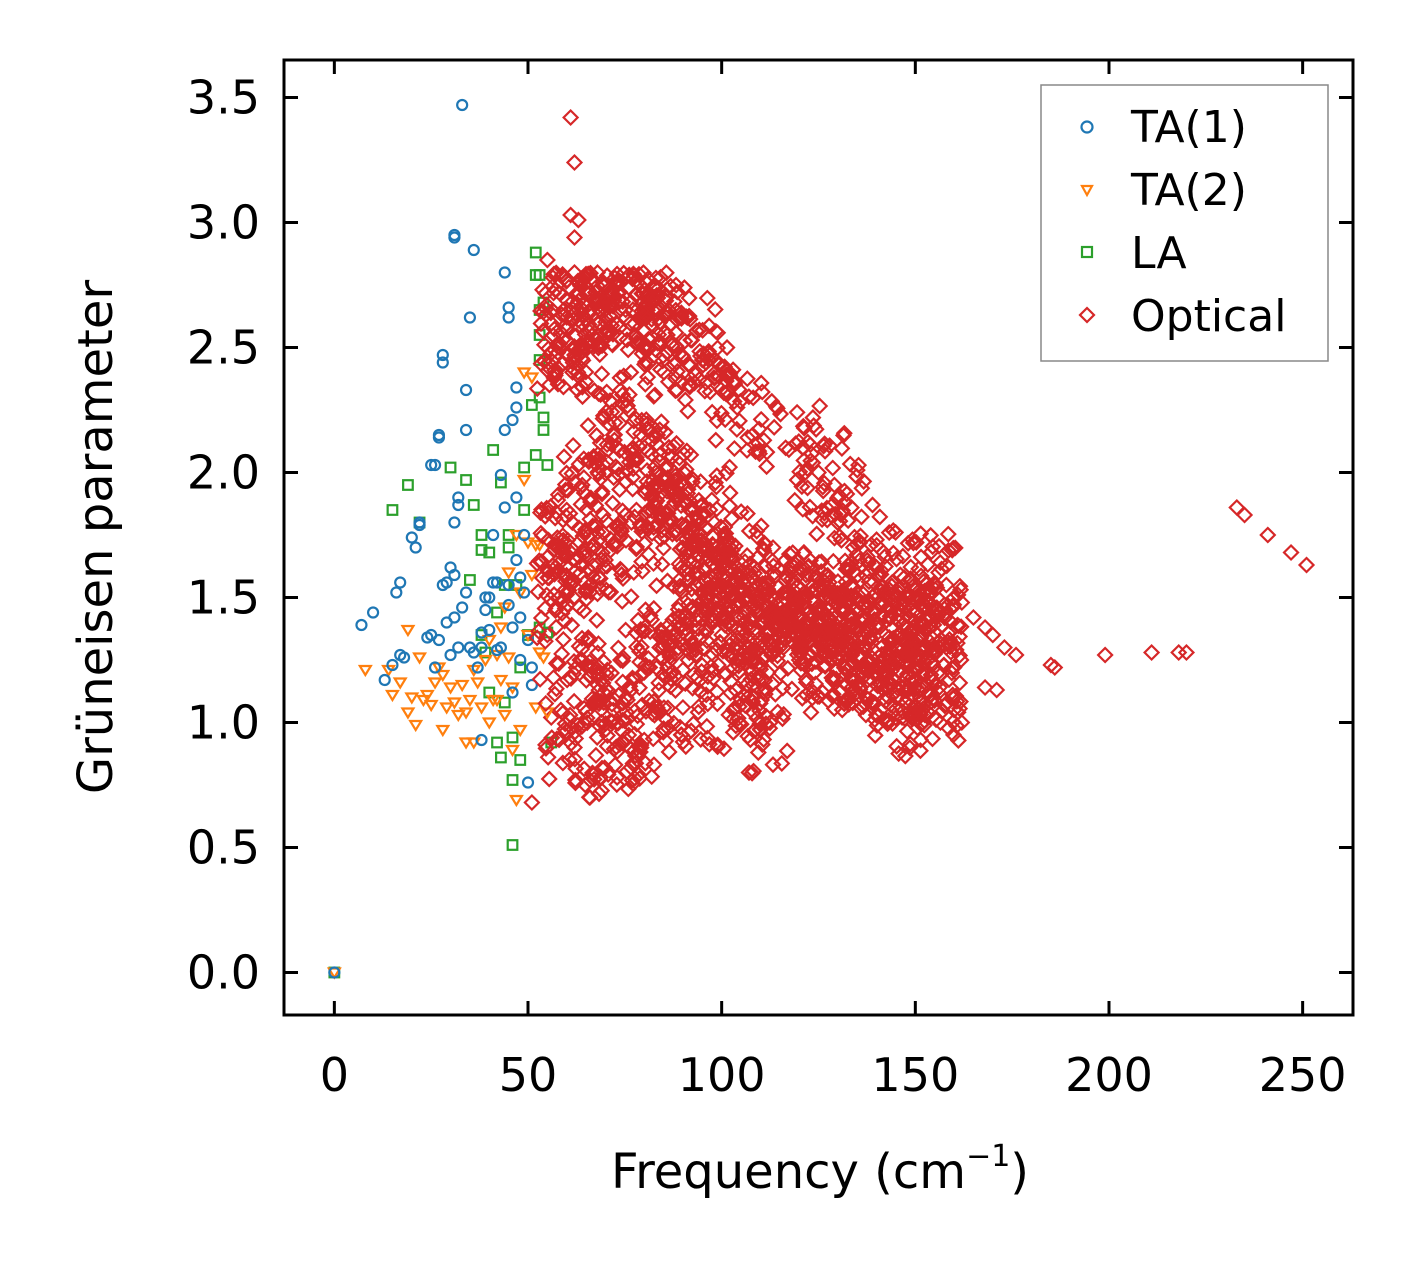 The width and height of the screenshot is (1416, 1264). What do you see at coordinates (223, 223) in the screenshot?
I see `y-tick-label: 3.0` at bounding box center [223, 223].